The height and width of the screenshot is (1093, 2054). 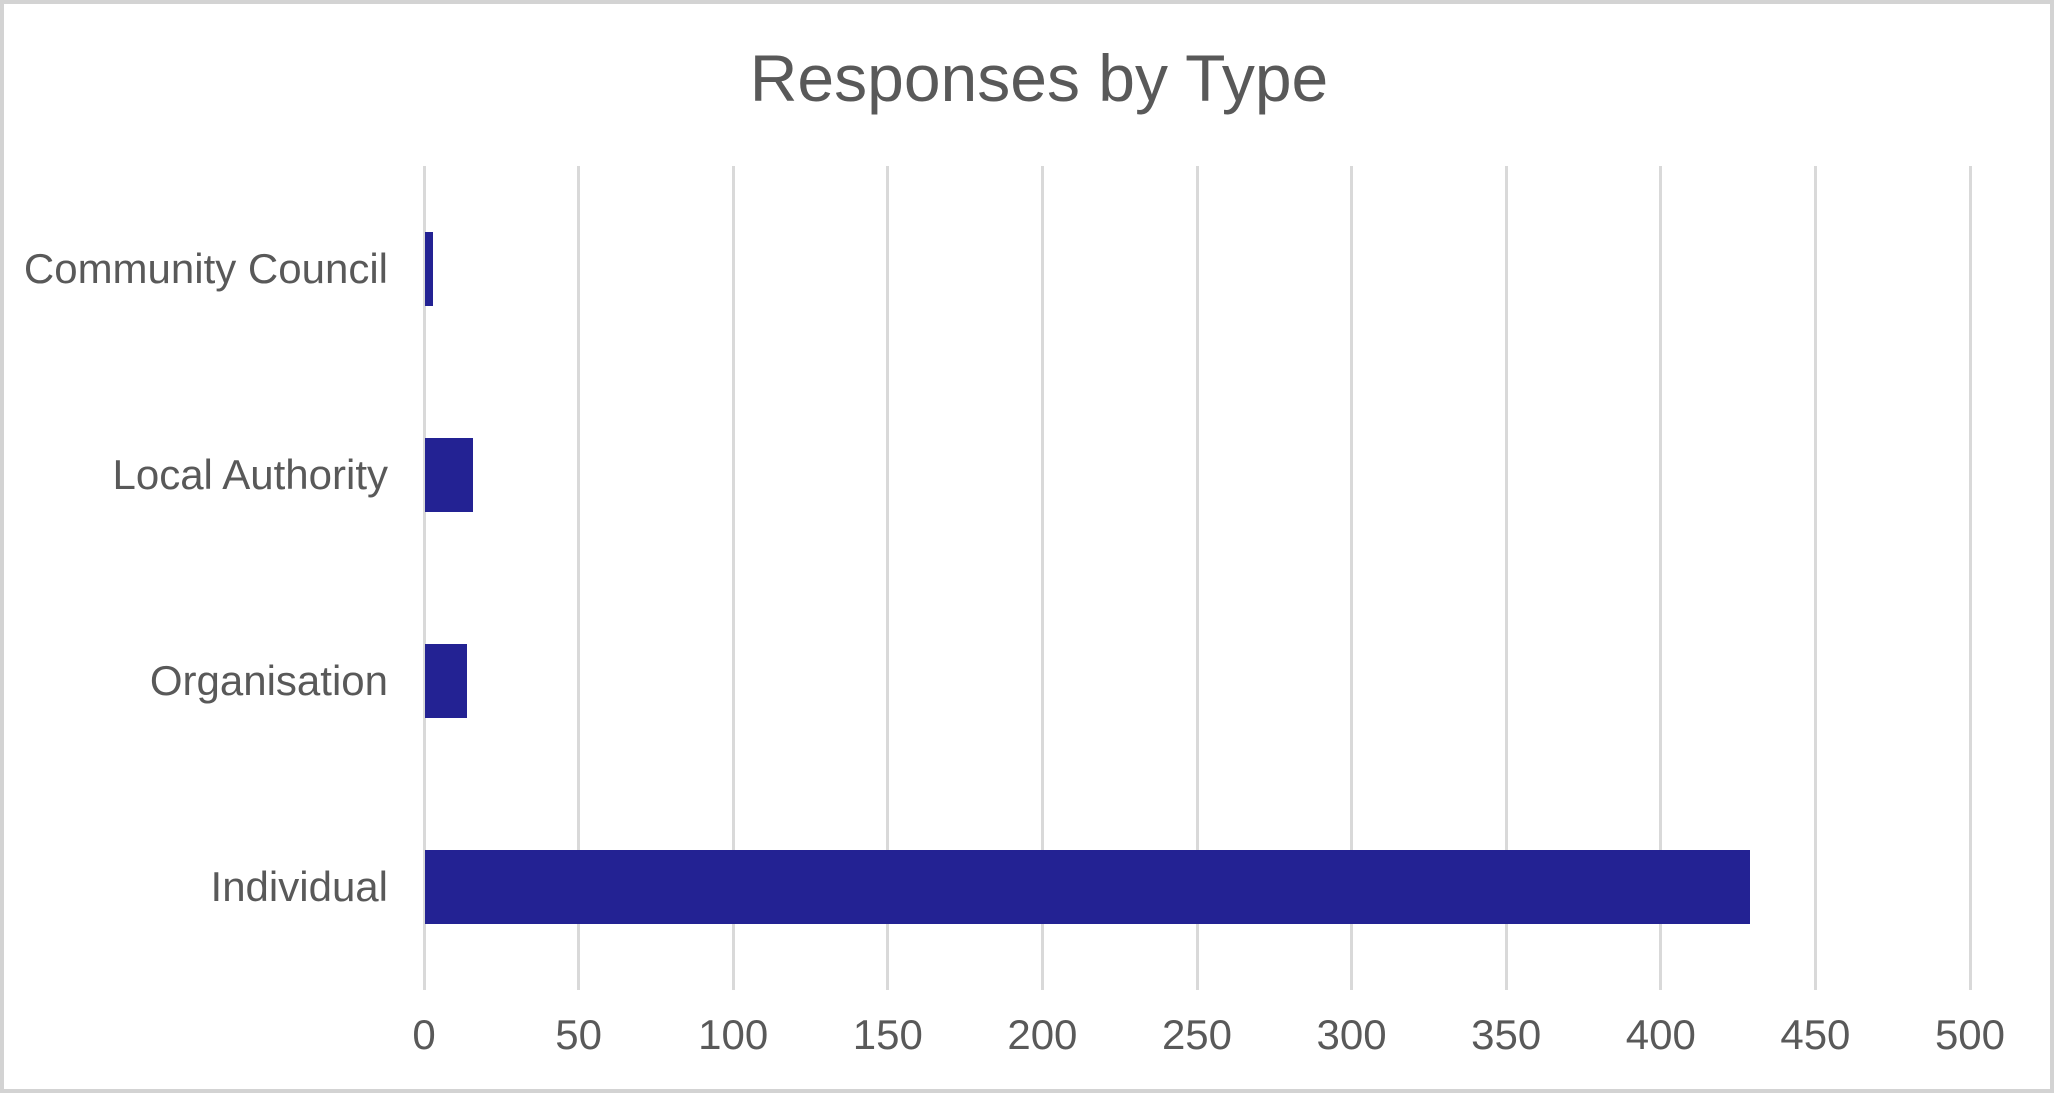 What do you see at coordinates (1197, 1034) in the screenshot?
I see `x-tick-label-250: 250` at bounding box center [1197, 1034].